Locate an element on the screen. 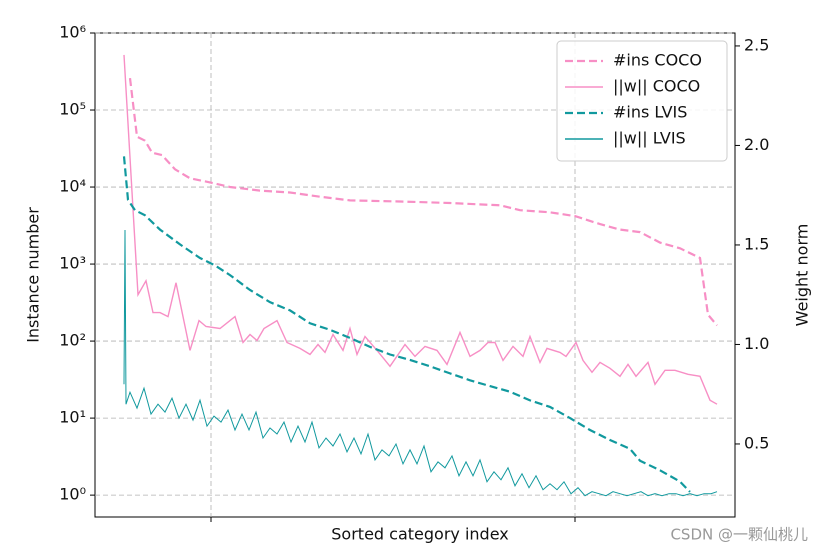 Image resolution: width=824 pixels, height=553 pixels. y-tick-label: 10⁵ is located at coordinates (72, 109).